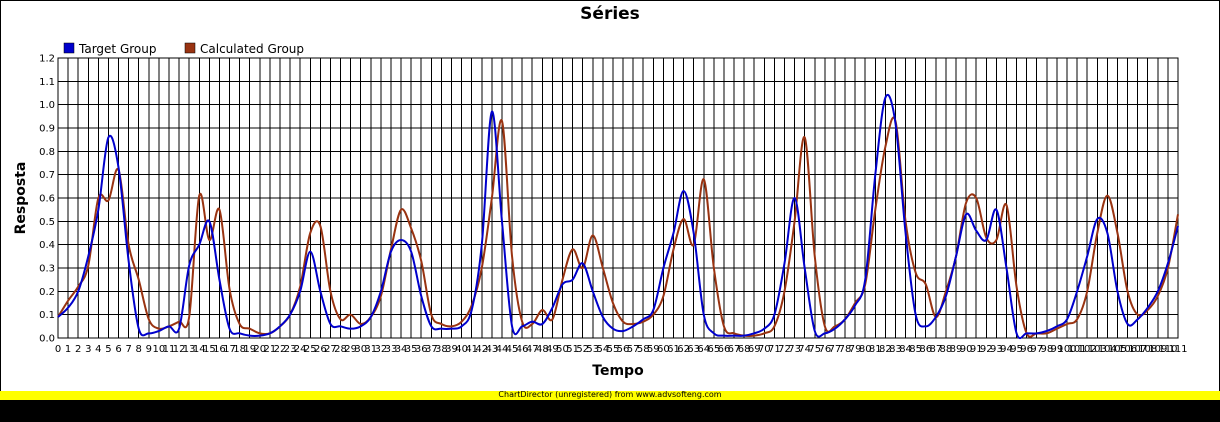 This screenshot has width=1220, height=422. Describe the element at coordinates (179, 349) in the screenshot. I see `x-tick-label: 12` at that location.